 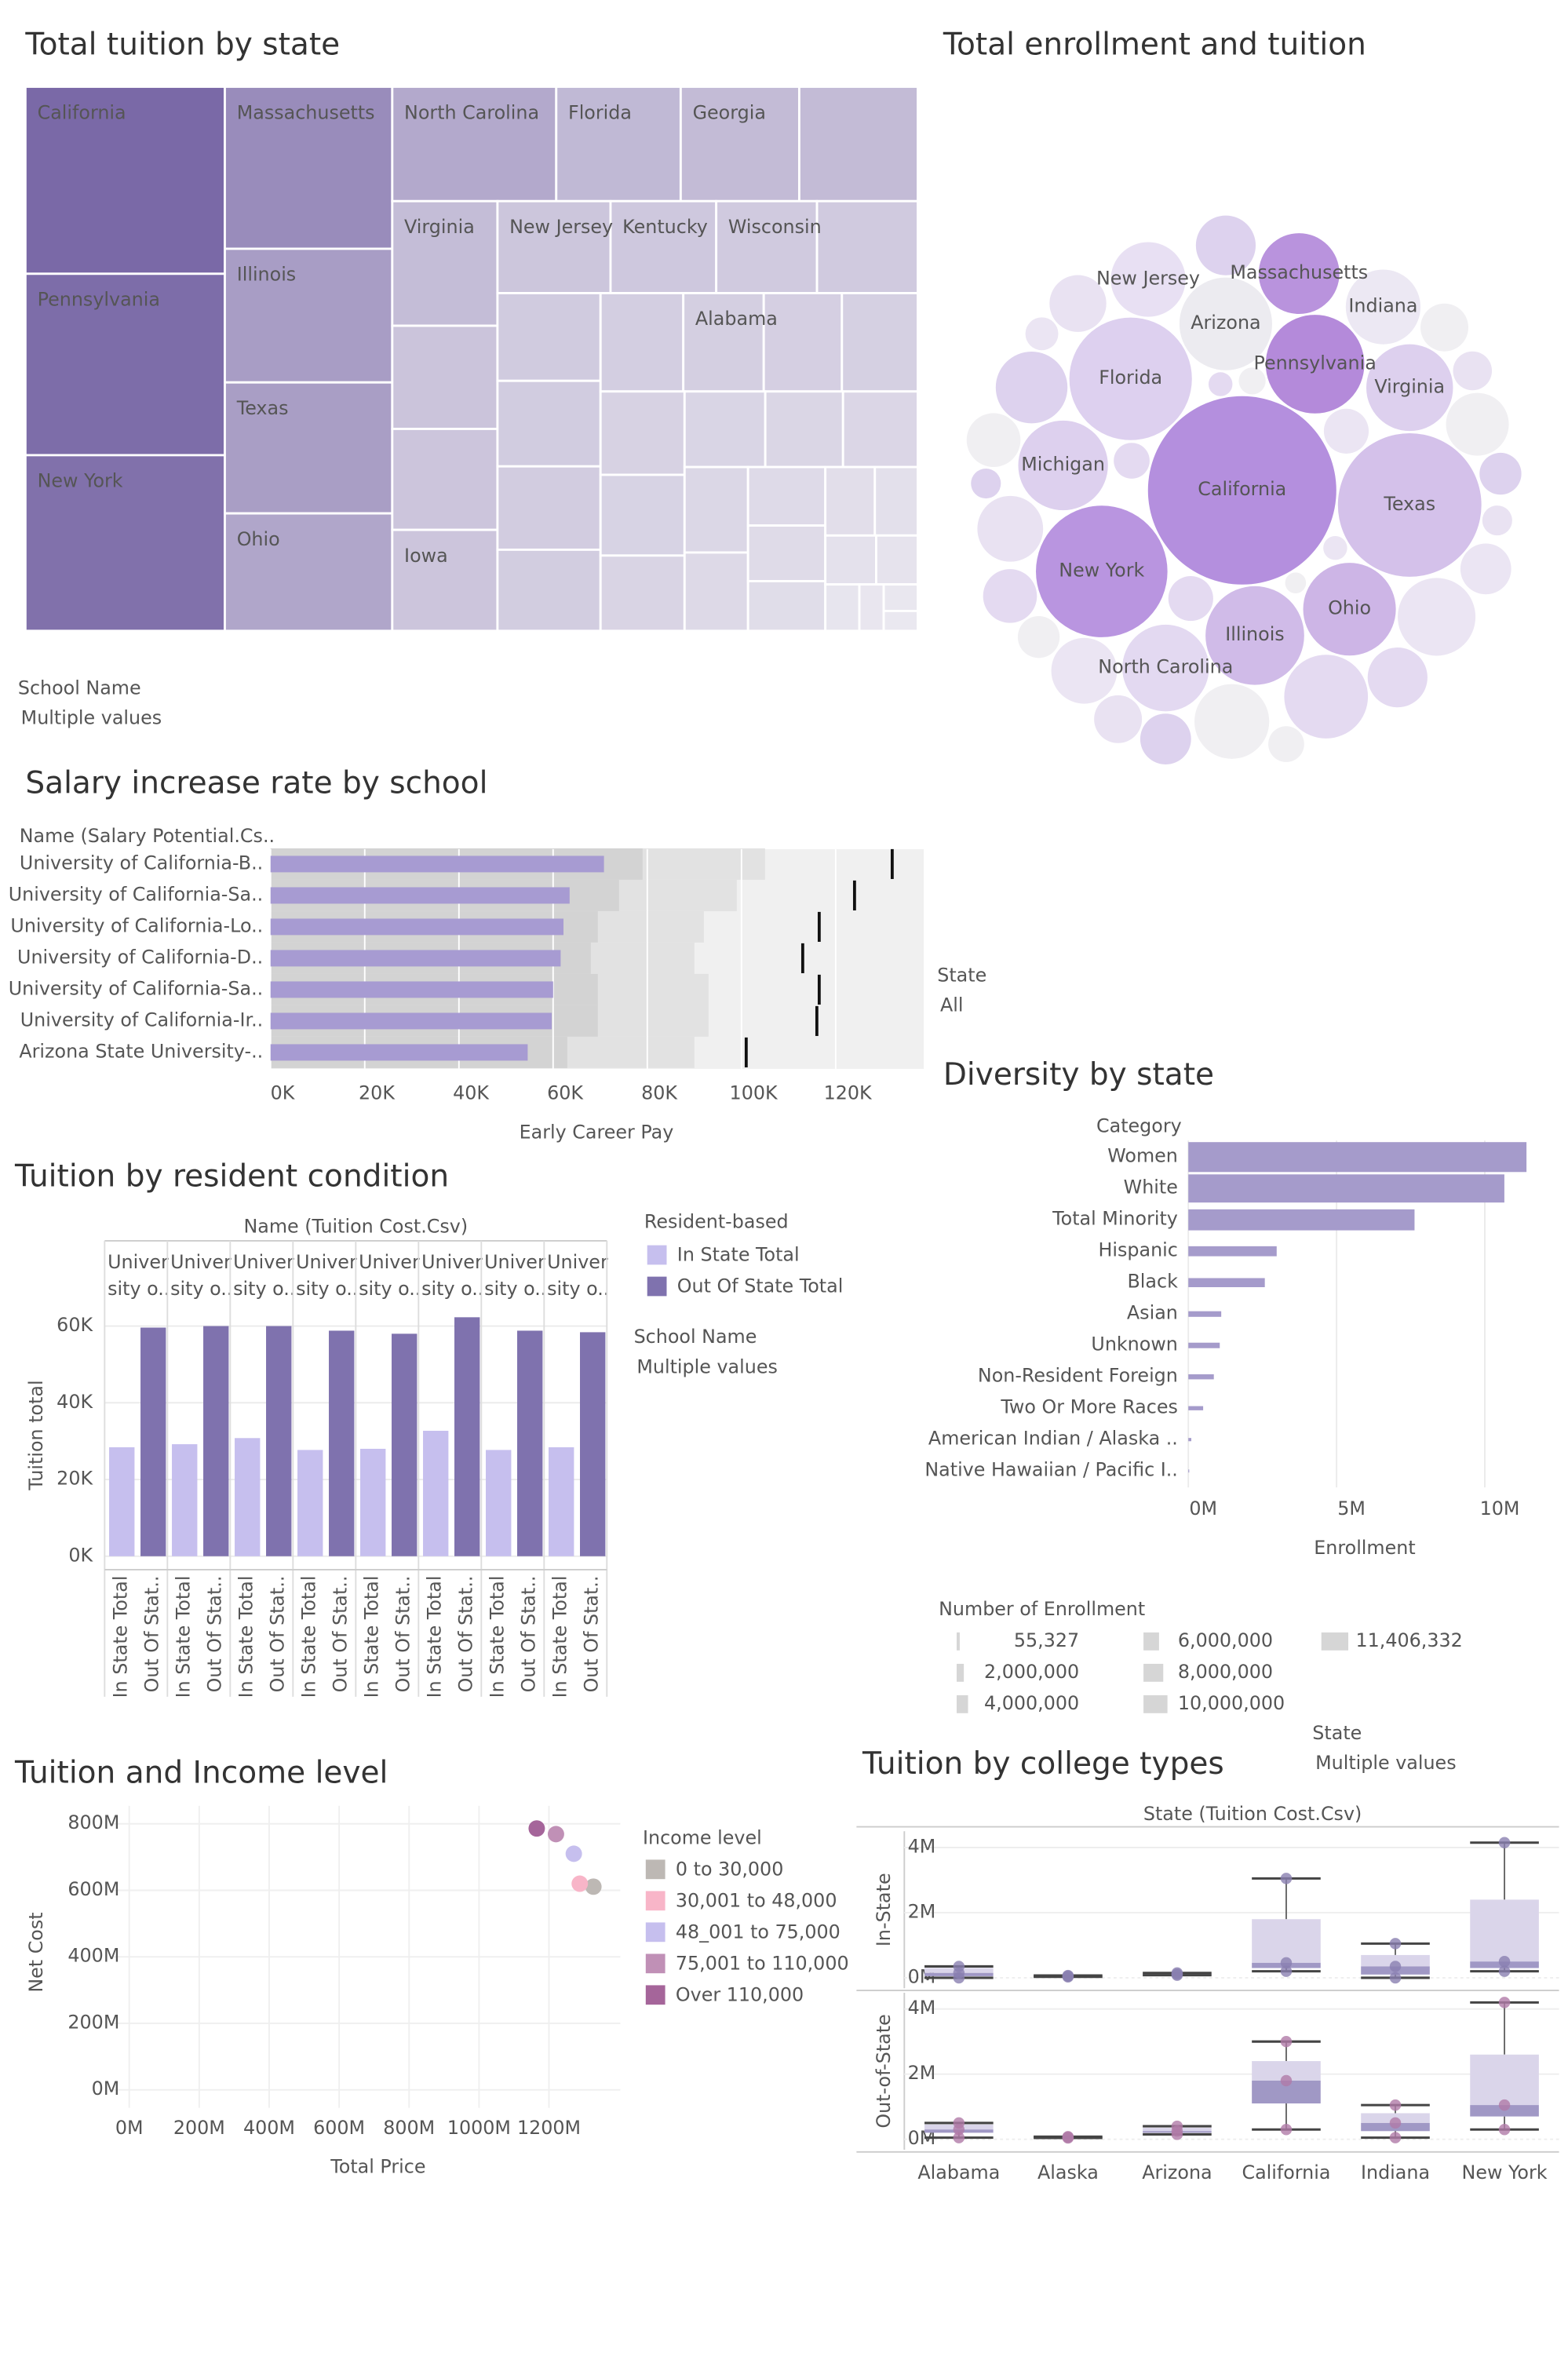 I want to click on filter-title: State, so click(x=961, y=975).